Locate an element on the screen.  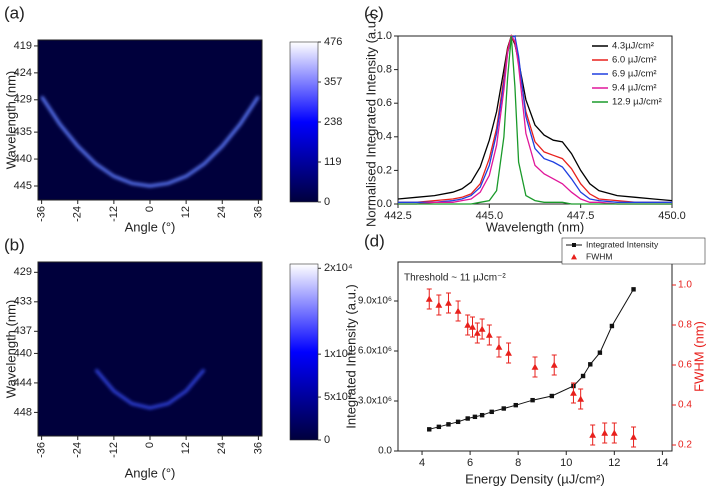
y2-tick-label: 1.0 is located at coordinates (685, 285).